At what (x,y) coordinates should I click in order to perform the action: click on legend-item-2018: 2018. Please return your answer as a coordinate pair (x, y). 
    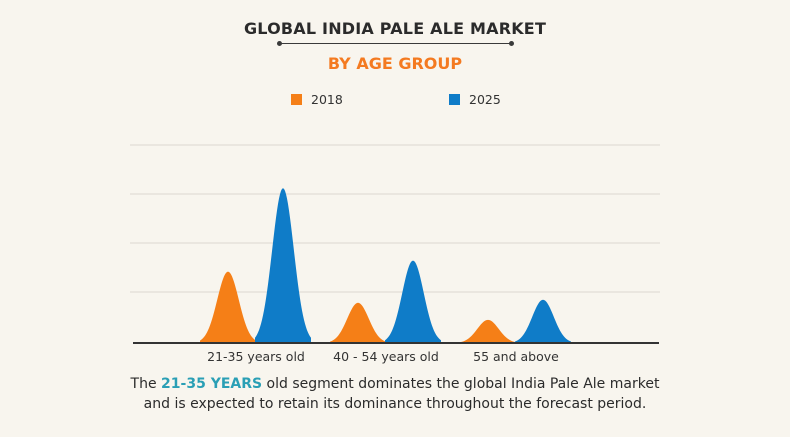
    Looking at the image, I should click on (317, 99).